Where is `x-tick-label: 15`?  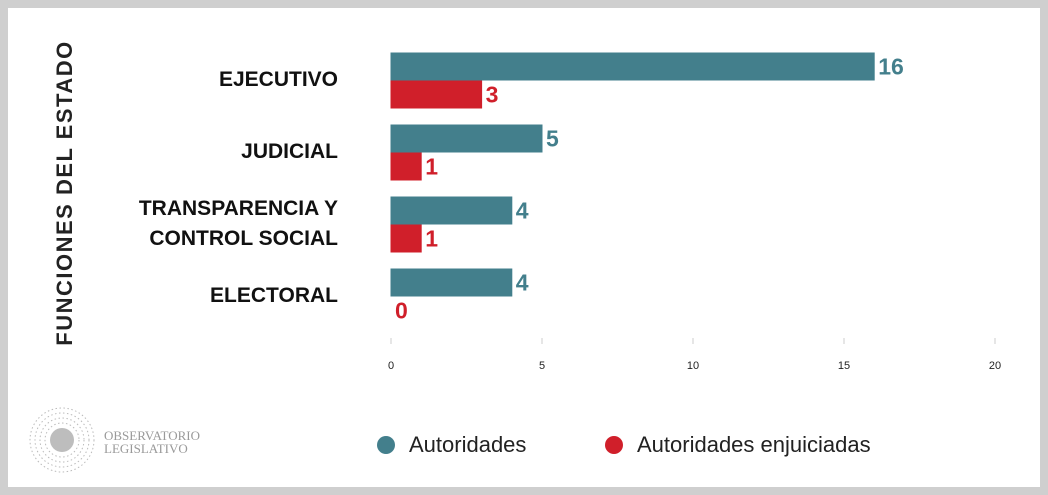 x-tick-label: 15 is located at coordinates (844, 366).